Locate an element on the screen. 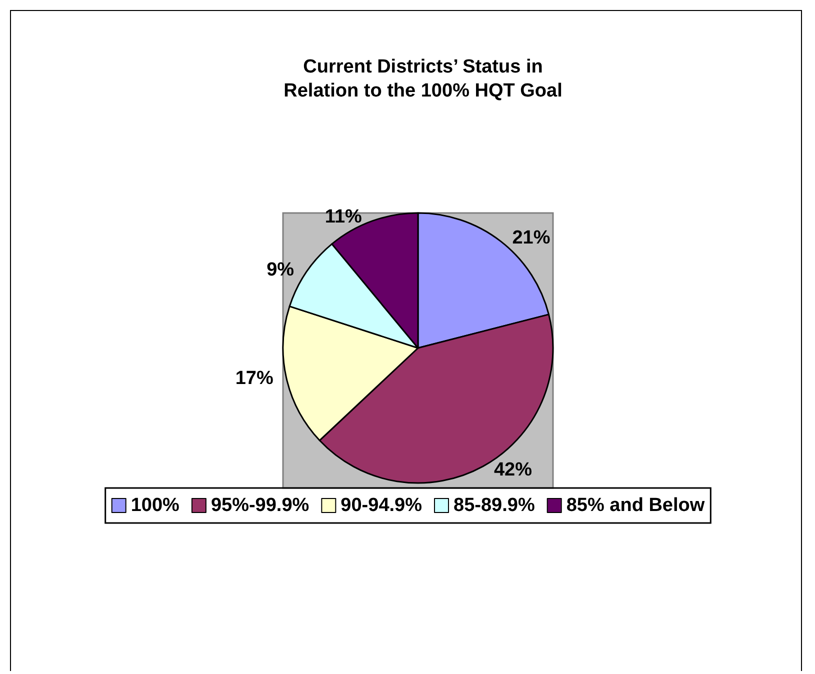 The image size is (815, 674). data-label: 42% is located at coordinates (513, 469).